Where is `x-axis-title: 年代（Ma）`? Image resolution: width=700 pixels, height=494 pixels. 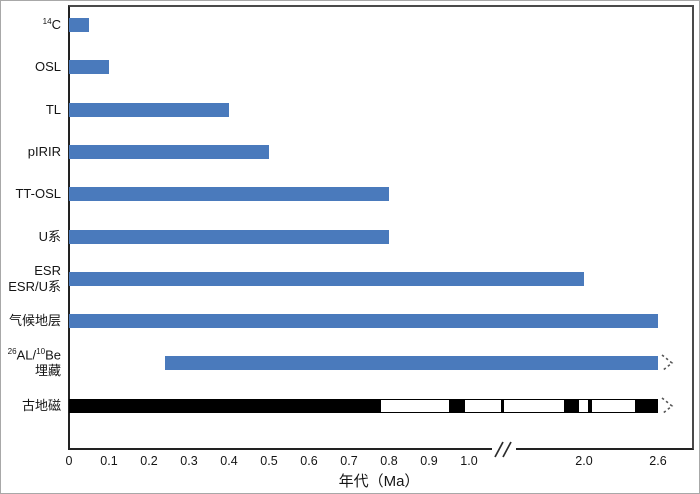 x-axis-title: 年代（Ma） is located at coordinates (379, 481).